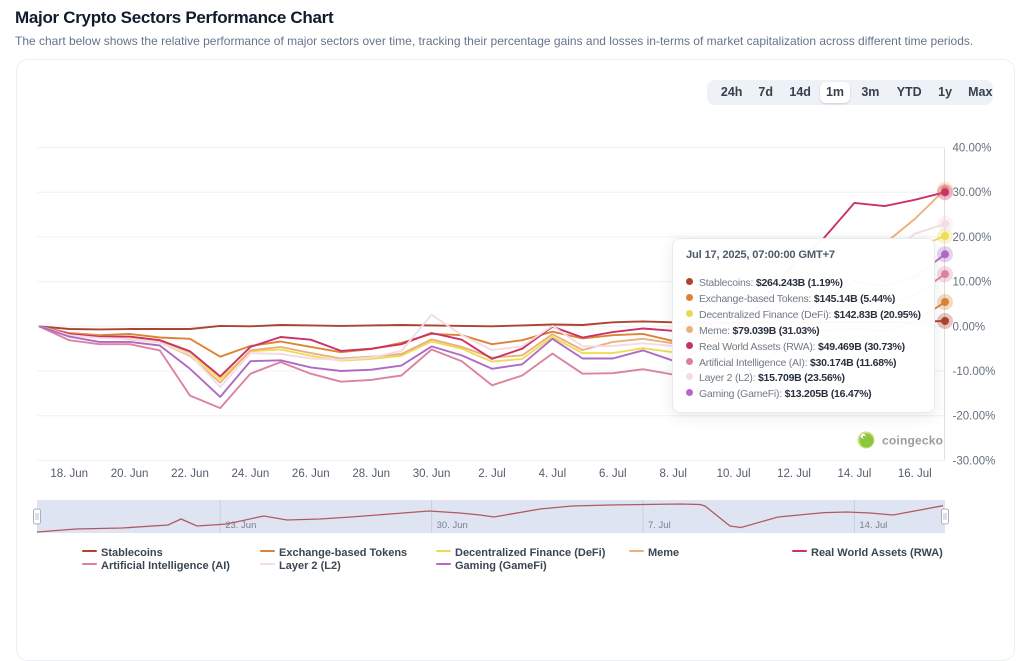 This screenshot has height=661, width=1024. I want to click on svg-text: 12. Jul, so click(794, 474).